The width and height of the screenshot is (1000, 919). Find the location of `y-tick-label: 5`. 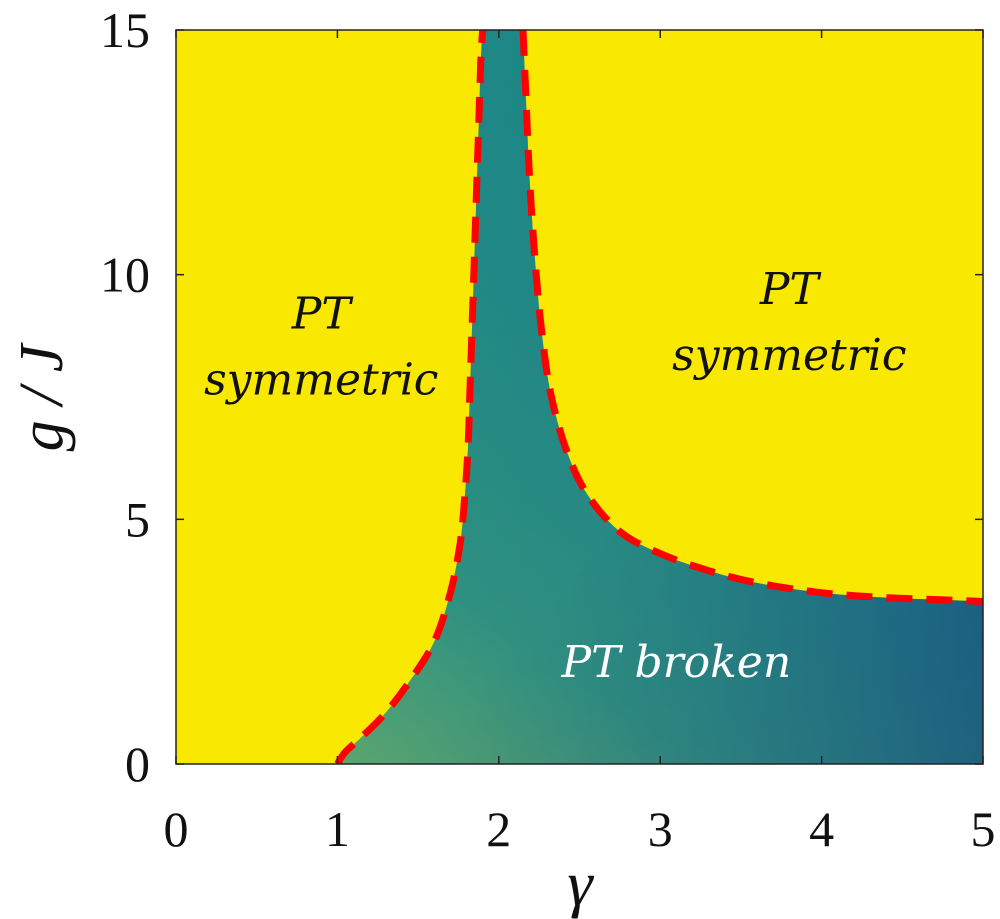

y-tick-label: 5 is located at coordinates (137, 519).